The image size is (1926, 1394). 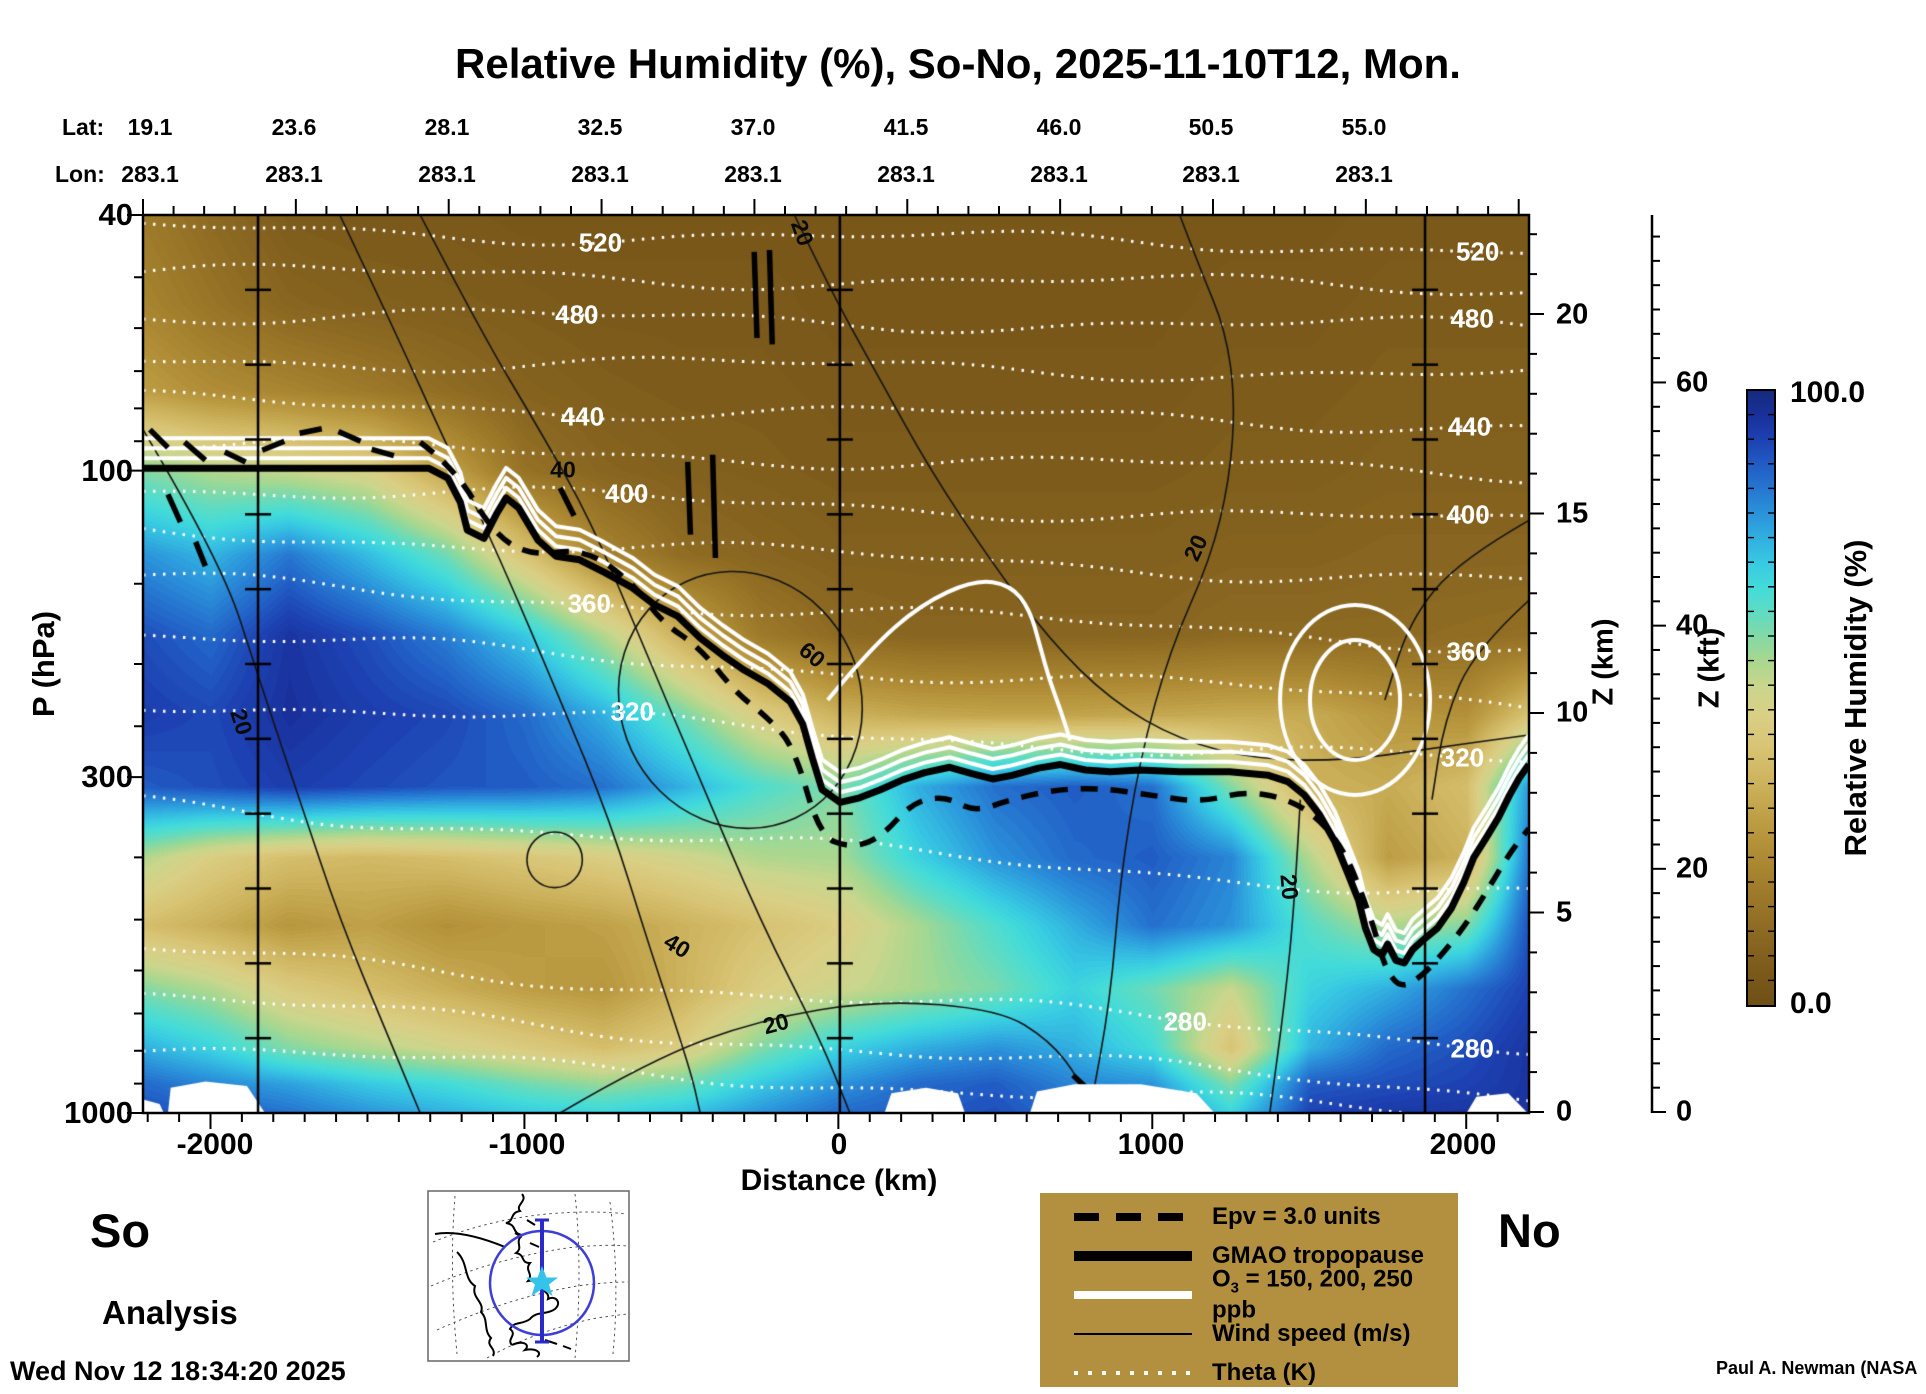 I want to click on x-tick-label: 2000, so click(x=1463, y=1144).